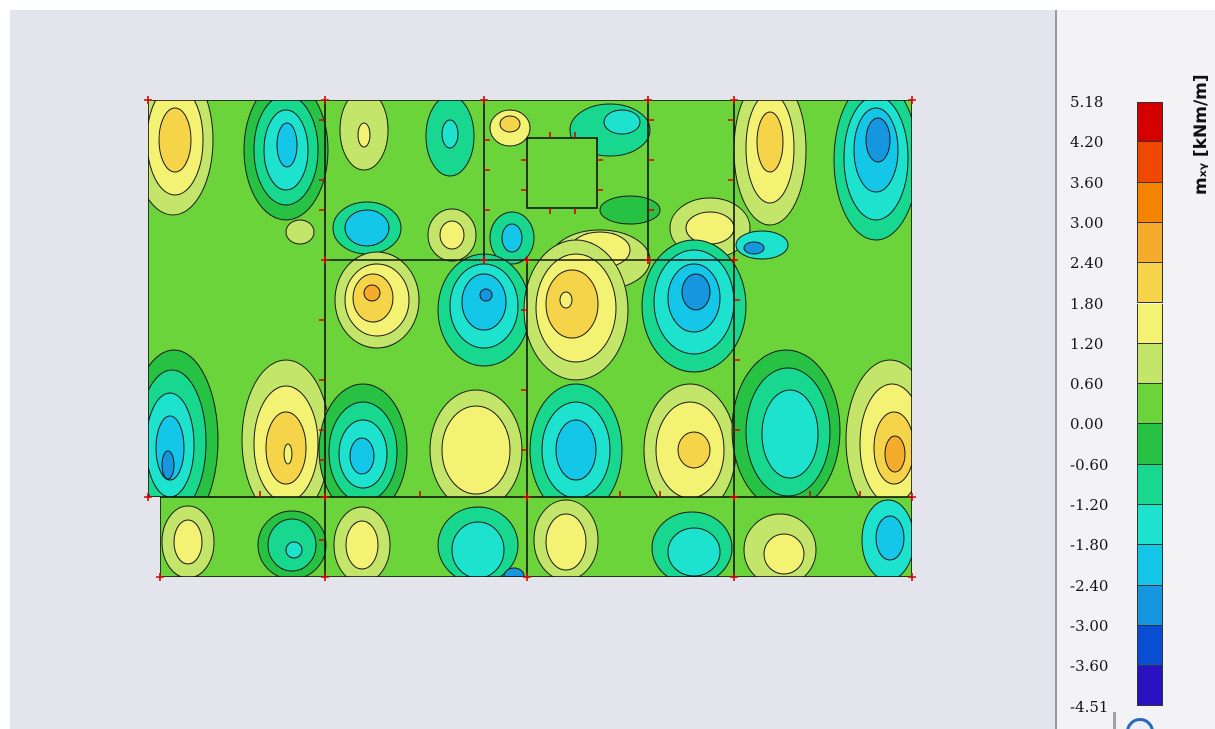 The width and height of the screenshot is (1215, 729). I want to click on legend-panel, so click(1136, 369).